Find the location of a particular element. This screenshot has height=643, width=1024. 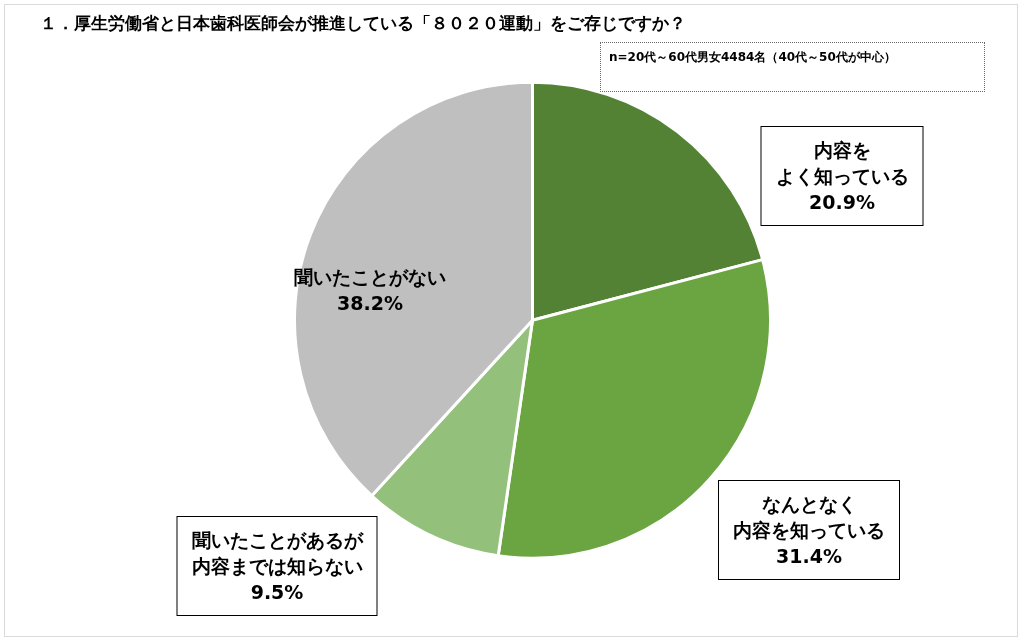

data-label: 38.2% is located at coordinates (370, 303).